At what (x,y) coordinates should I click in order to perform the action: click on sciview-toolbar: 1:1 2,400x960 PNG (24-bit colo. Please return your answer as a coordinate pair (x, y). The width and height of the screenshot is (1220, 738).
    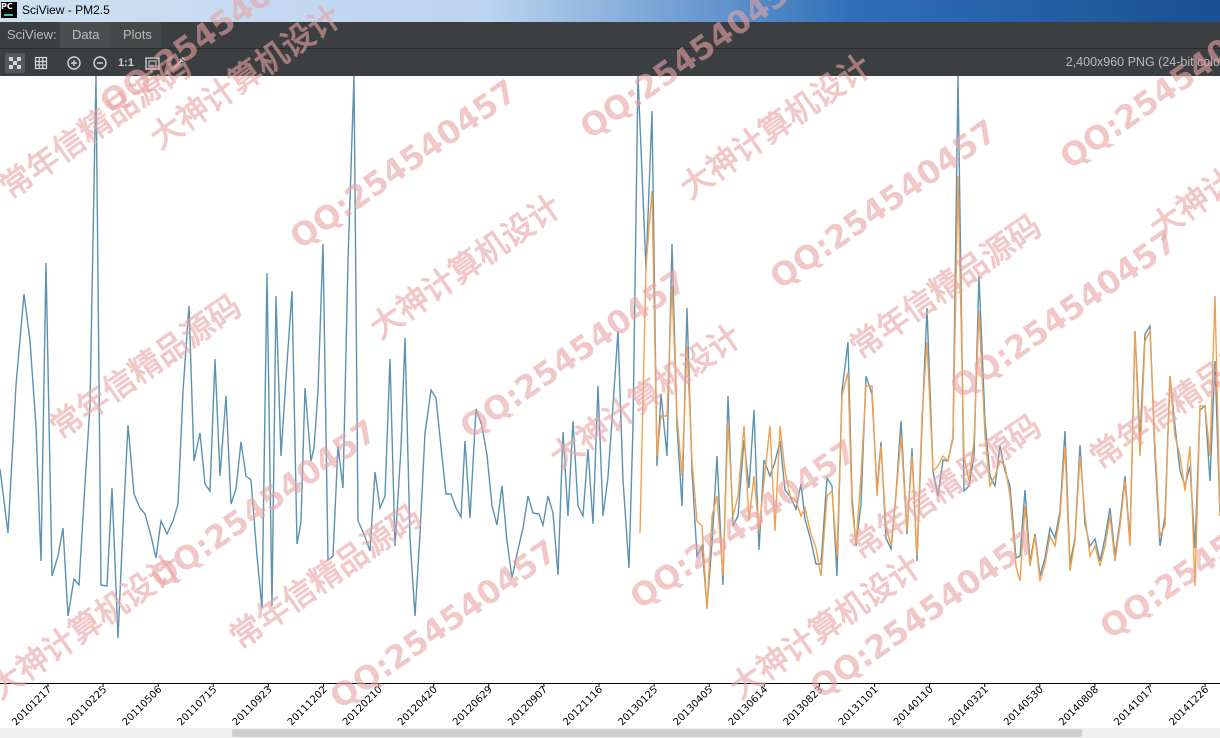
    Looking at the image, I should click on (610, 62).